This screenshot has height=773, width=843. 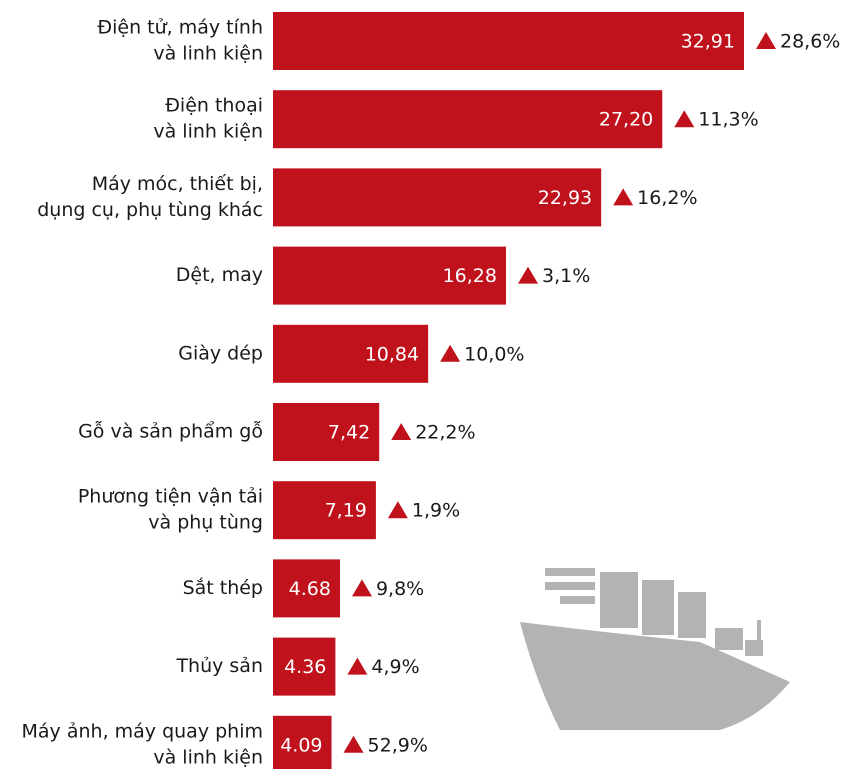 I want to click on category-label: Máy ảnh, máy quay phim, so click(x=142, y=731).